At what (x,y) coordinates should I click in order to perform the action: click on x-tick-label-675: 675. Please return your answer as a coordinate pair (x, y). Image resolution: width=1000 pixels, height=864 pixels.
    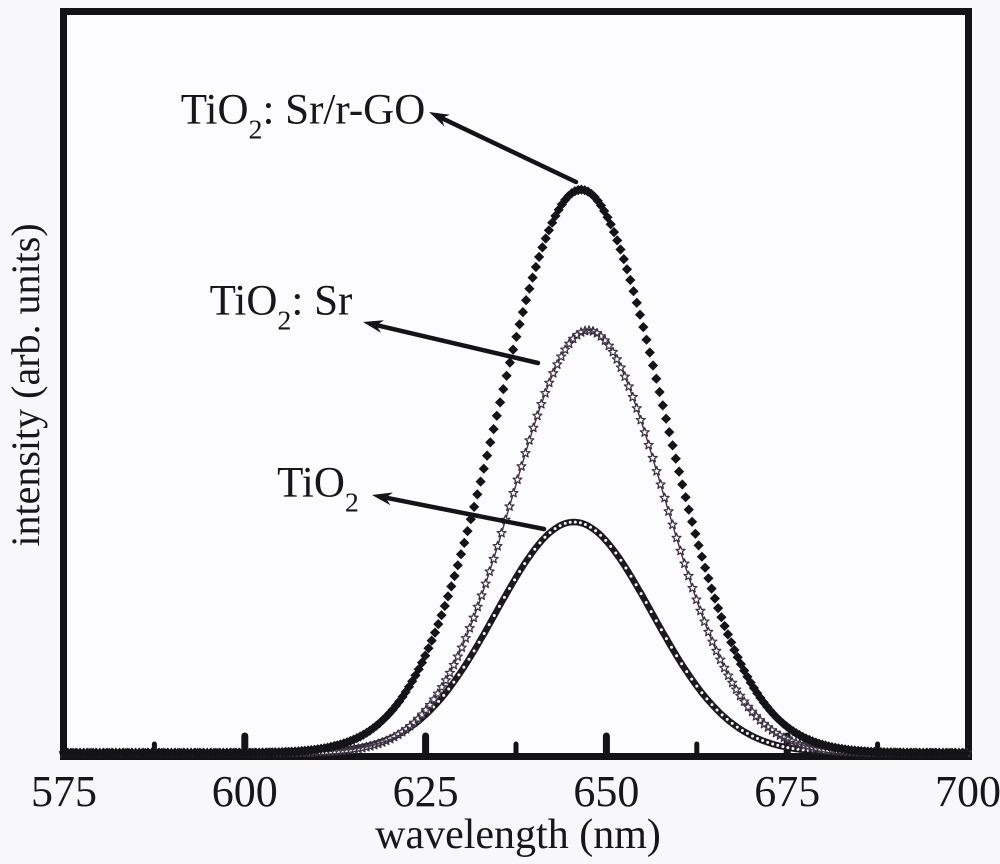
    Looking at the image, I should click on (787, 791).